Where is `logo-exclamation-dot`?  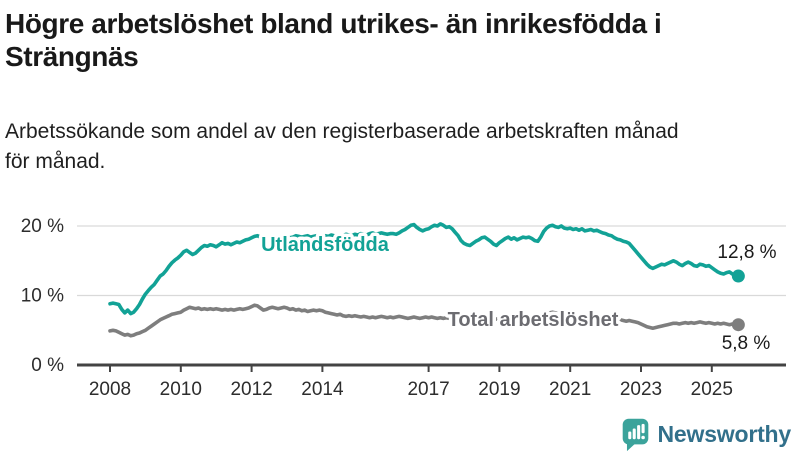
logo-exclamation-dot is located at coordinates (642, 437).